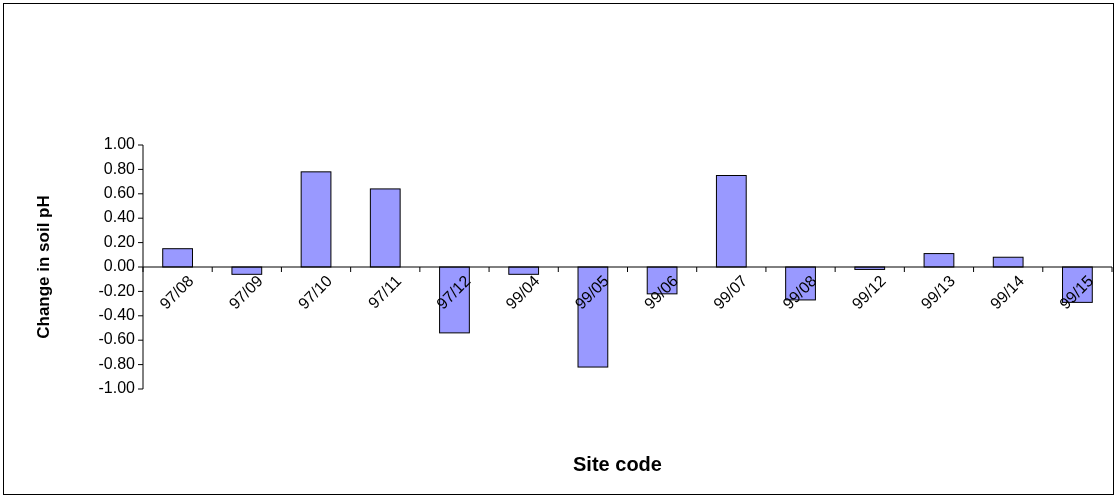 Image resolution: width=1116 pixels, height=498 pixels. What do you see at coordinates (117, 363) in the screenshot?
I see `y-tick-label: -0.80` at bounding box center [117, 363].